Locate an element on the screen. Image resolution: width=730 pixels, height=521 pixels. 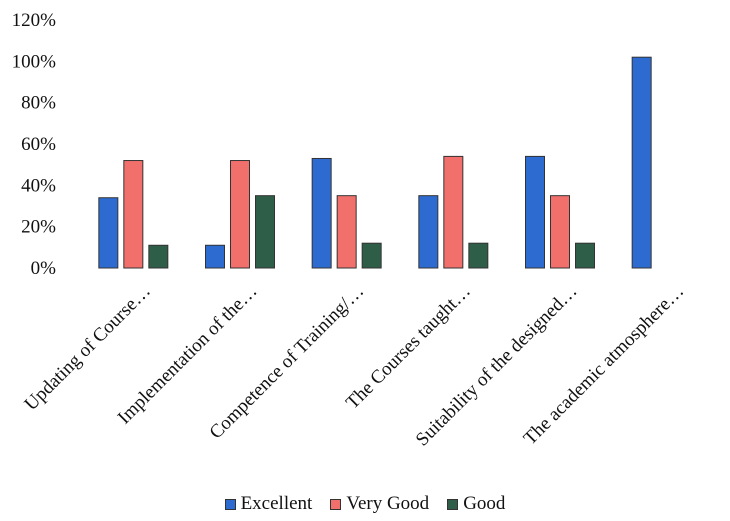
y-tick-label: 60% is located at coordinates (38, 144).